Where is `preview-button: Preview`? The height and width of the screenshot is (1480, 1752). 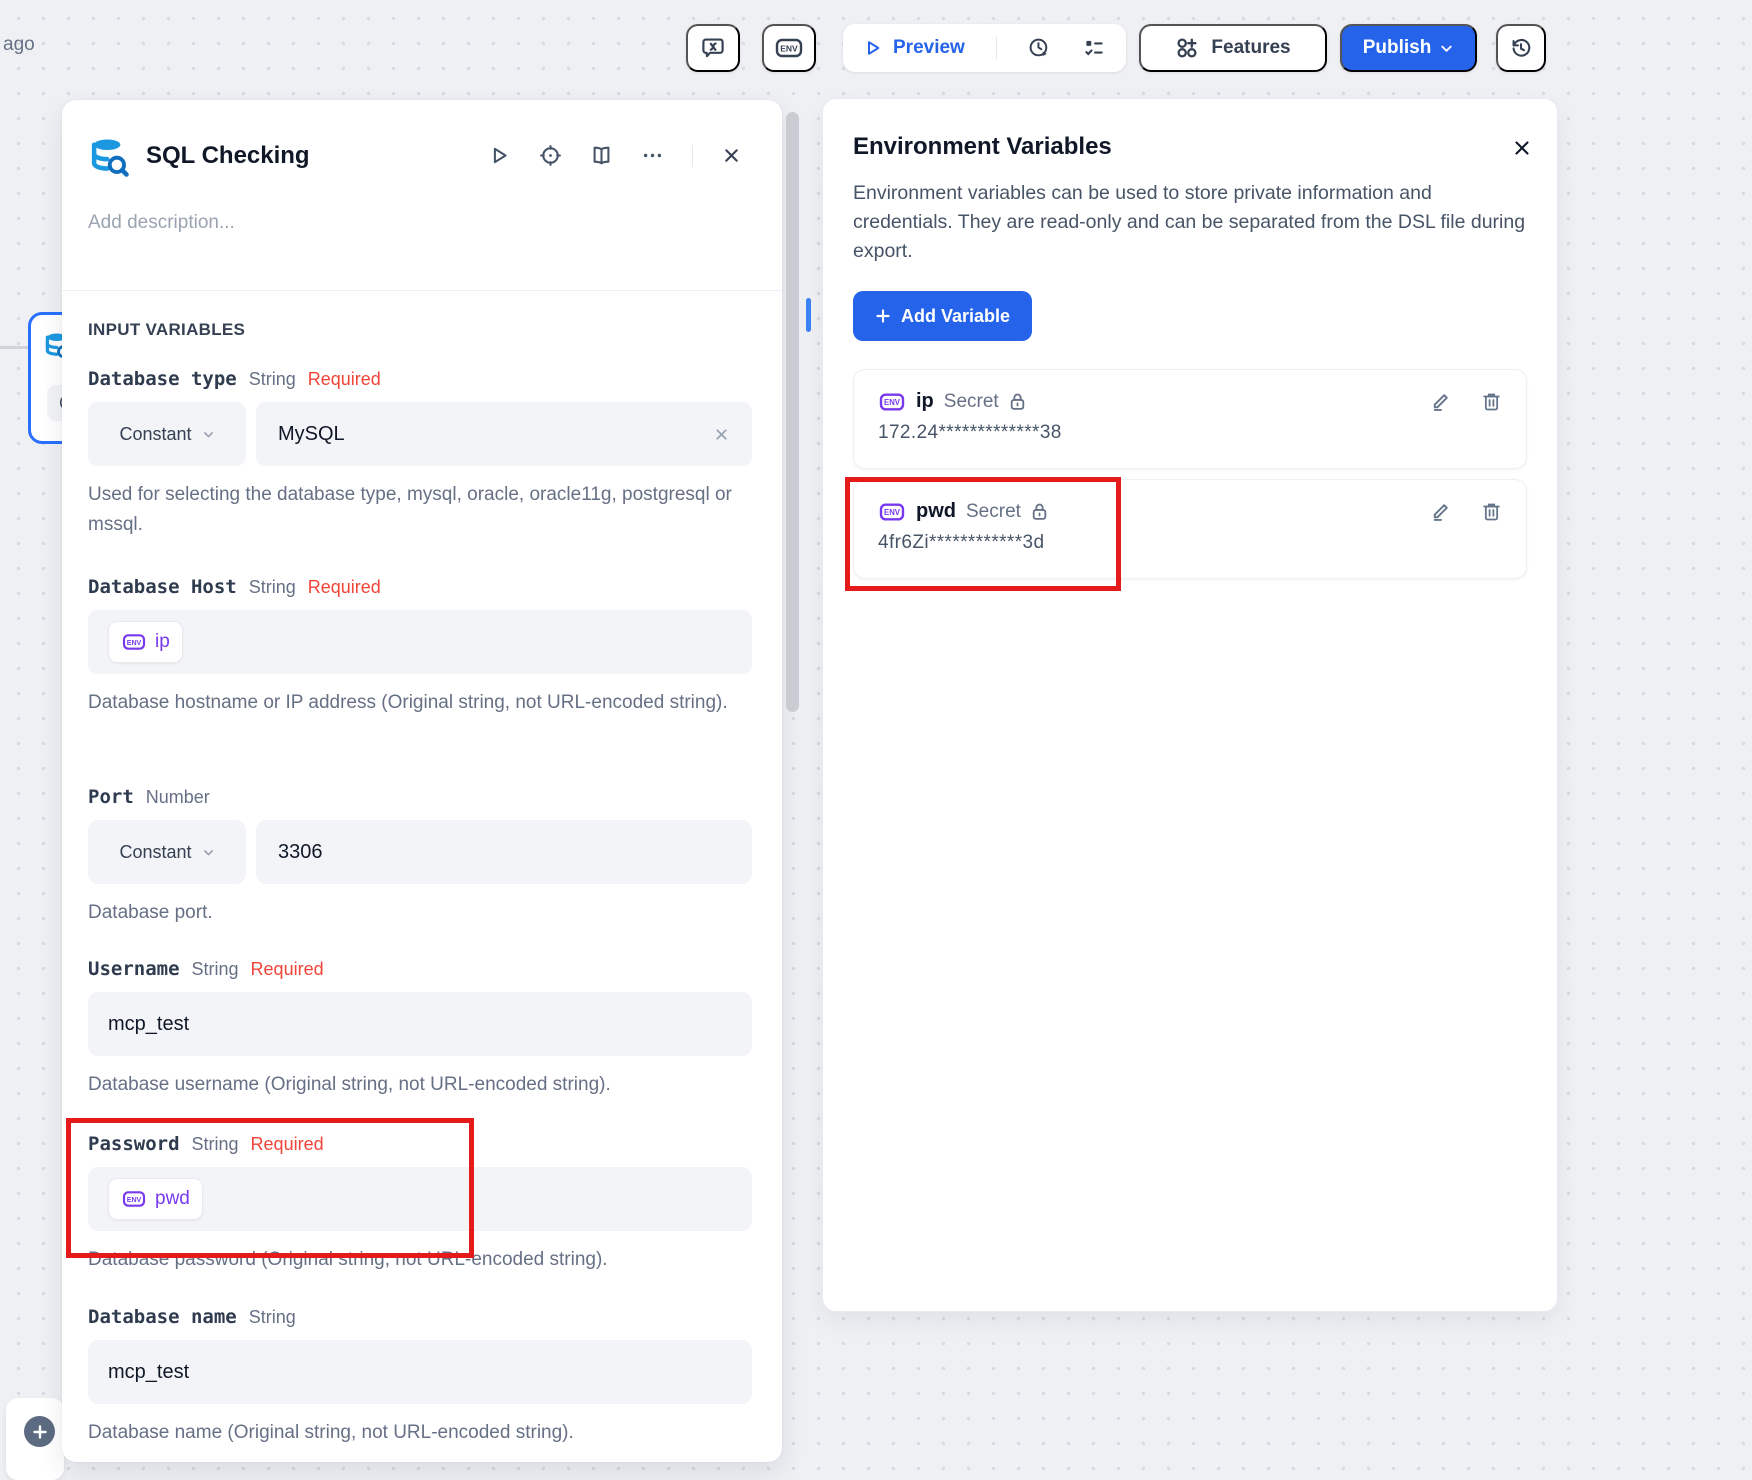
preview-button: Preview is located at coordinates (914, 48).